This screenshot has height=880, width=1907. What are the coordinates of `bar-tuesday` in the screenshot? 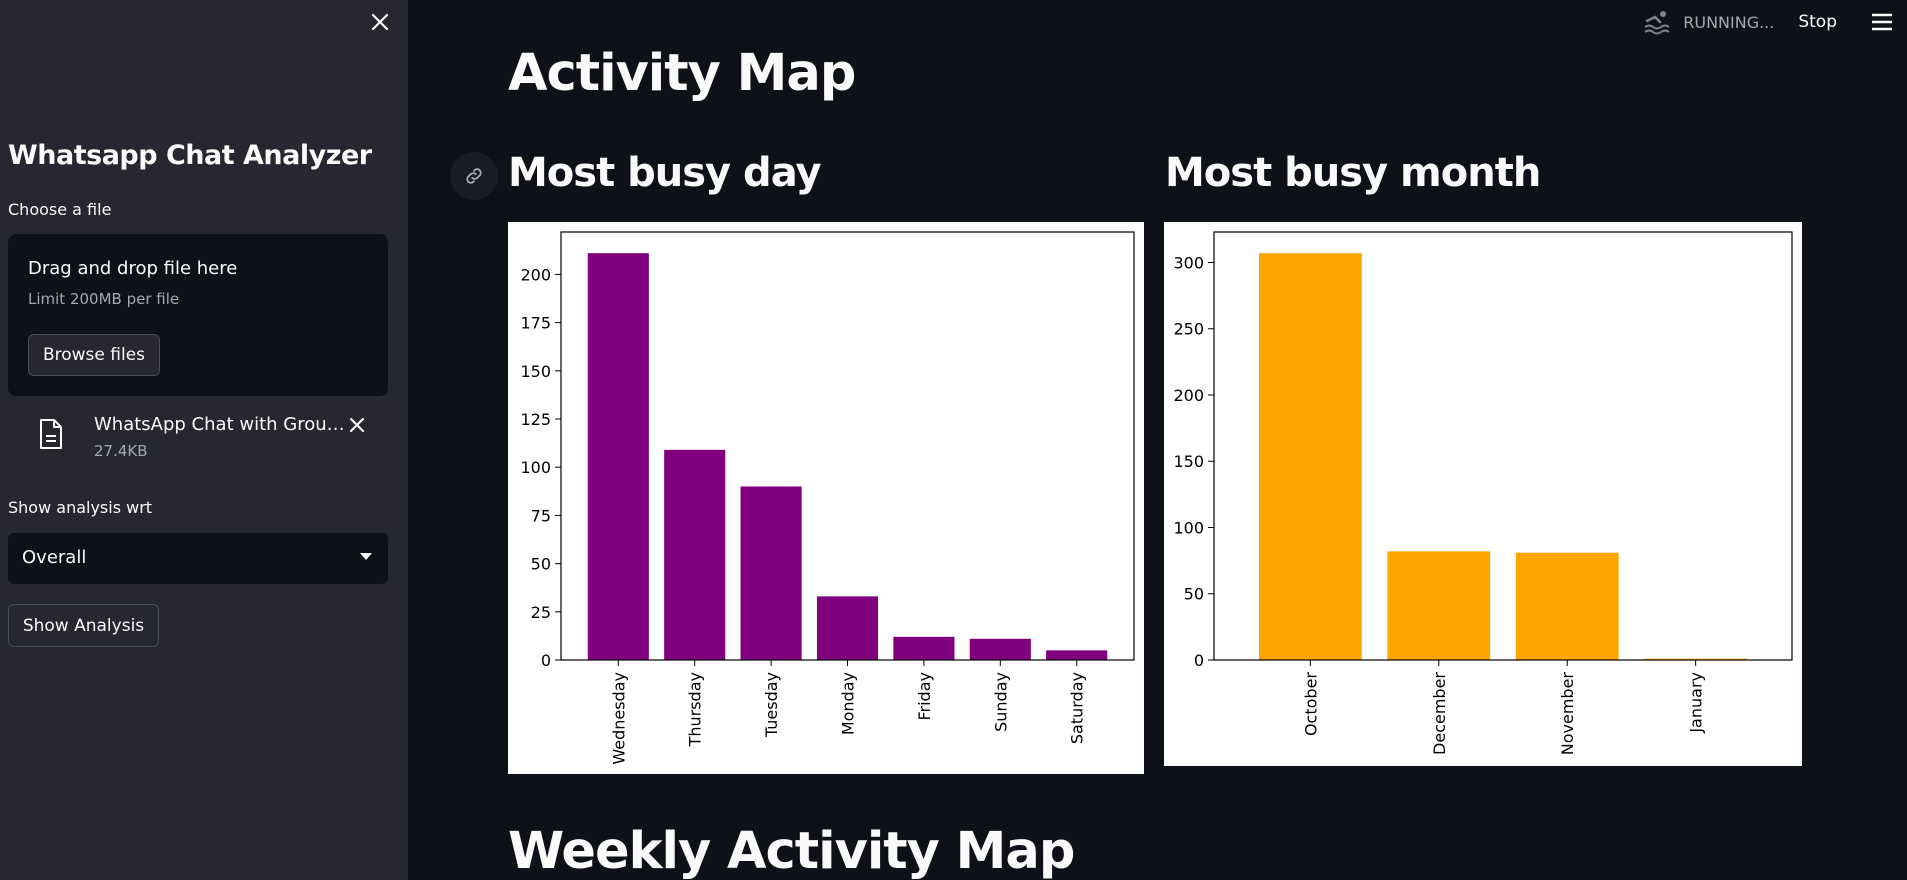 It's located at (771, 573).